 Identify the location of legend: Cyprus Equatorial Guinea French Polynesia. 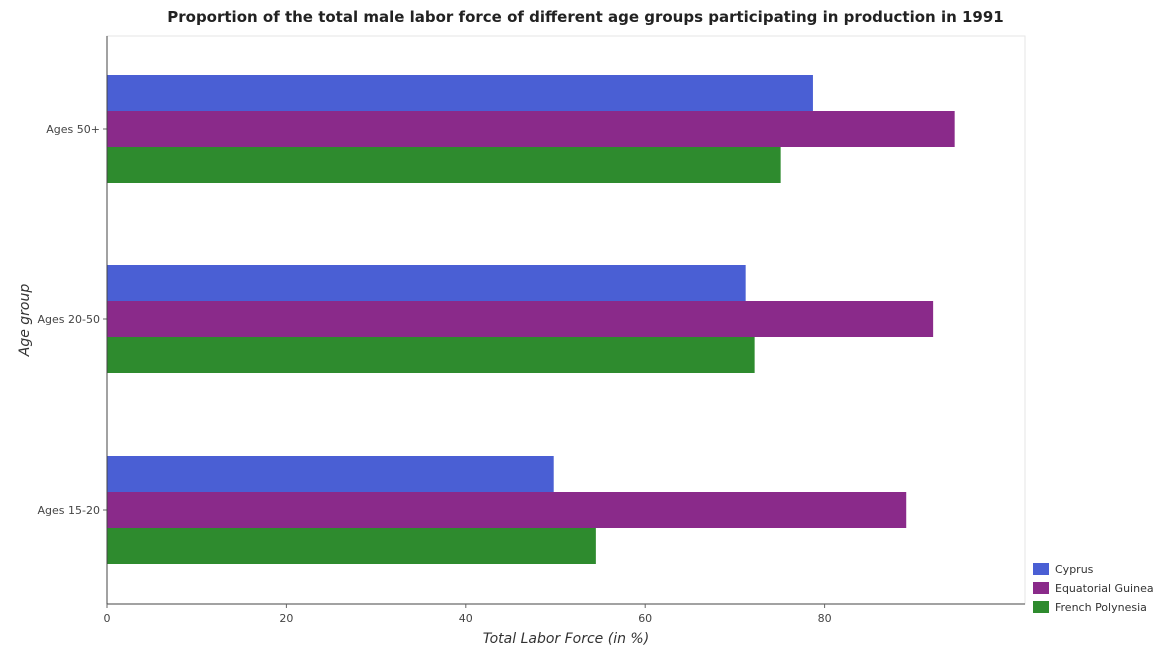
(1093, 588).